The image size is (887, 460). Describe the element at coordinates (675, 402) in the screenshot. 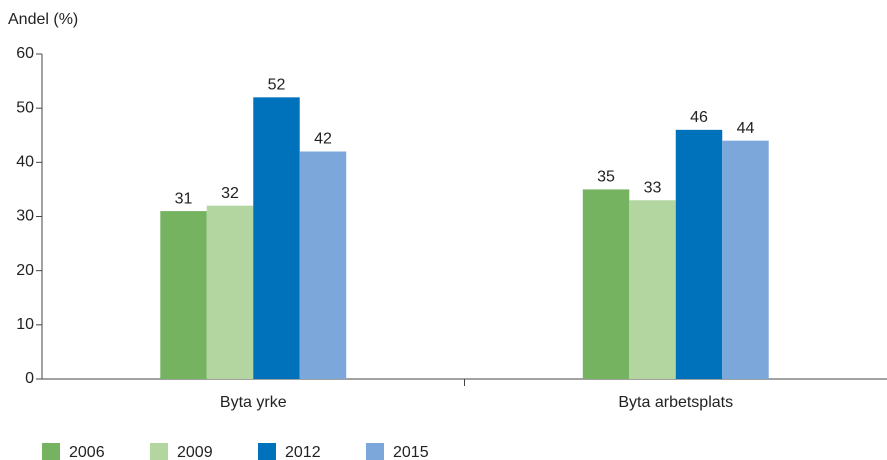

I see `x-tick-label: Byta arbetsplats` at that location.